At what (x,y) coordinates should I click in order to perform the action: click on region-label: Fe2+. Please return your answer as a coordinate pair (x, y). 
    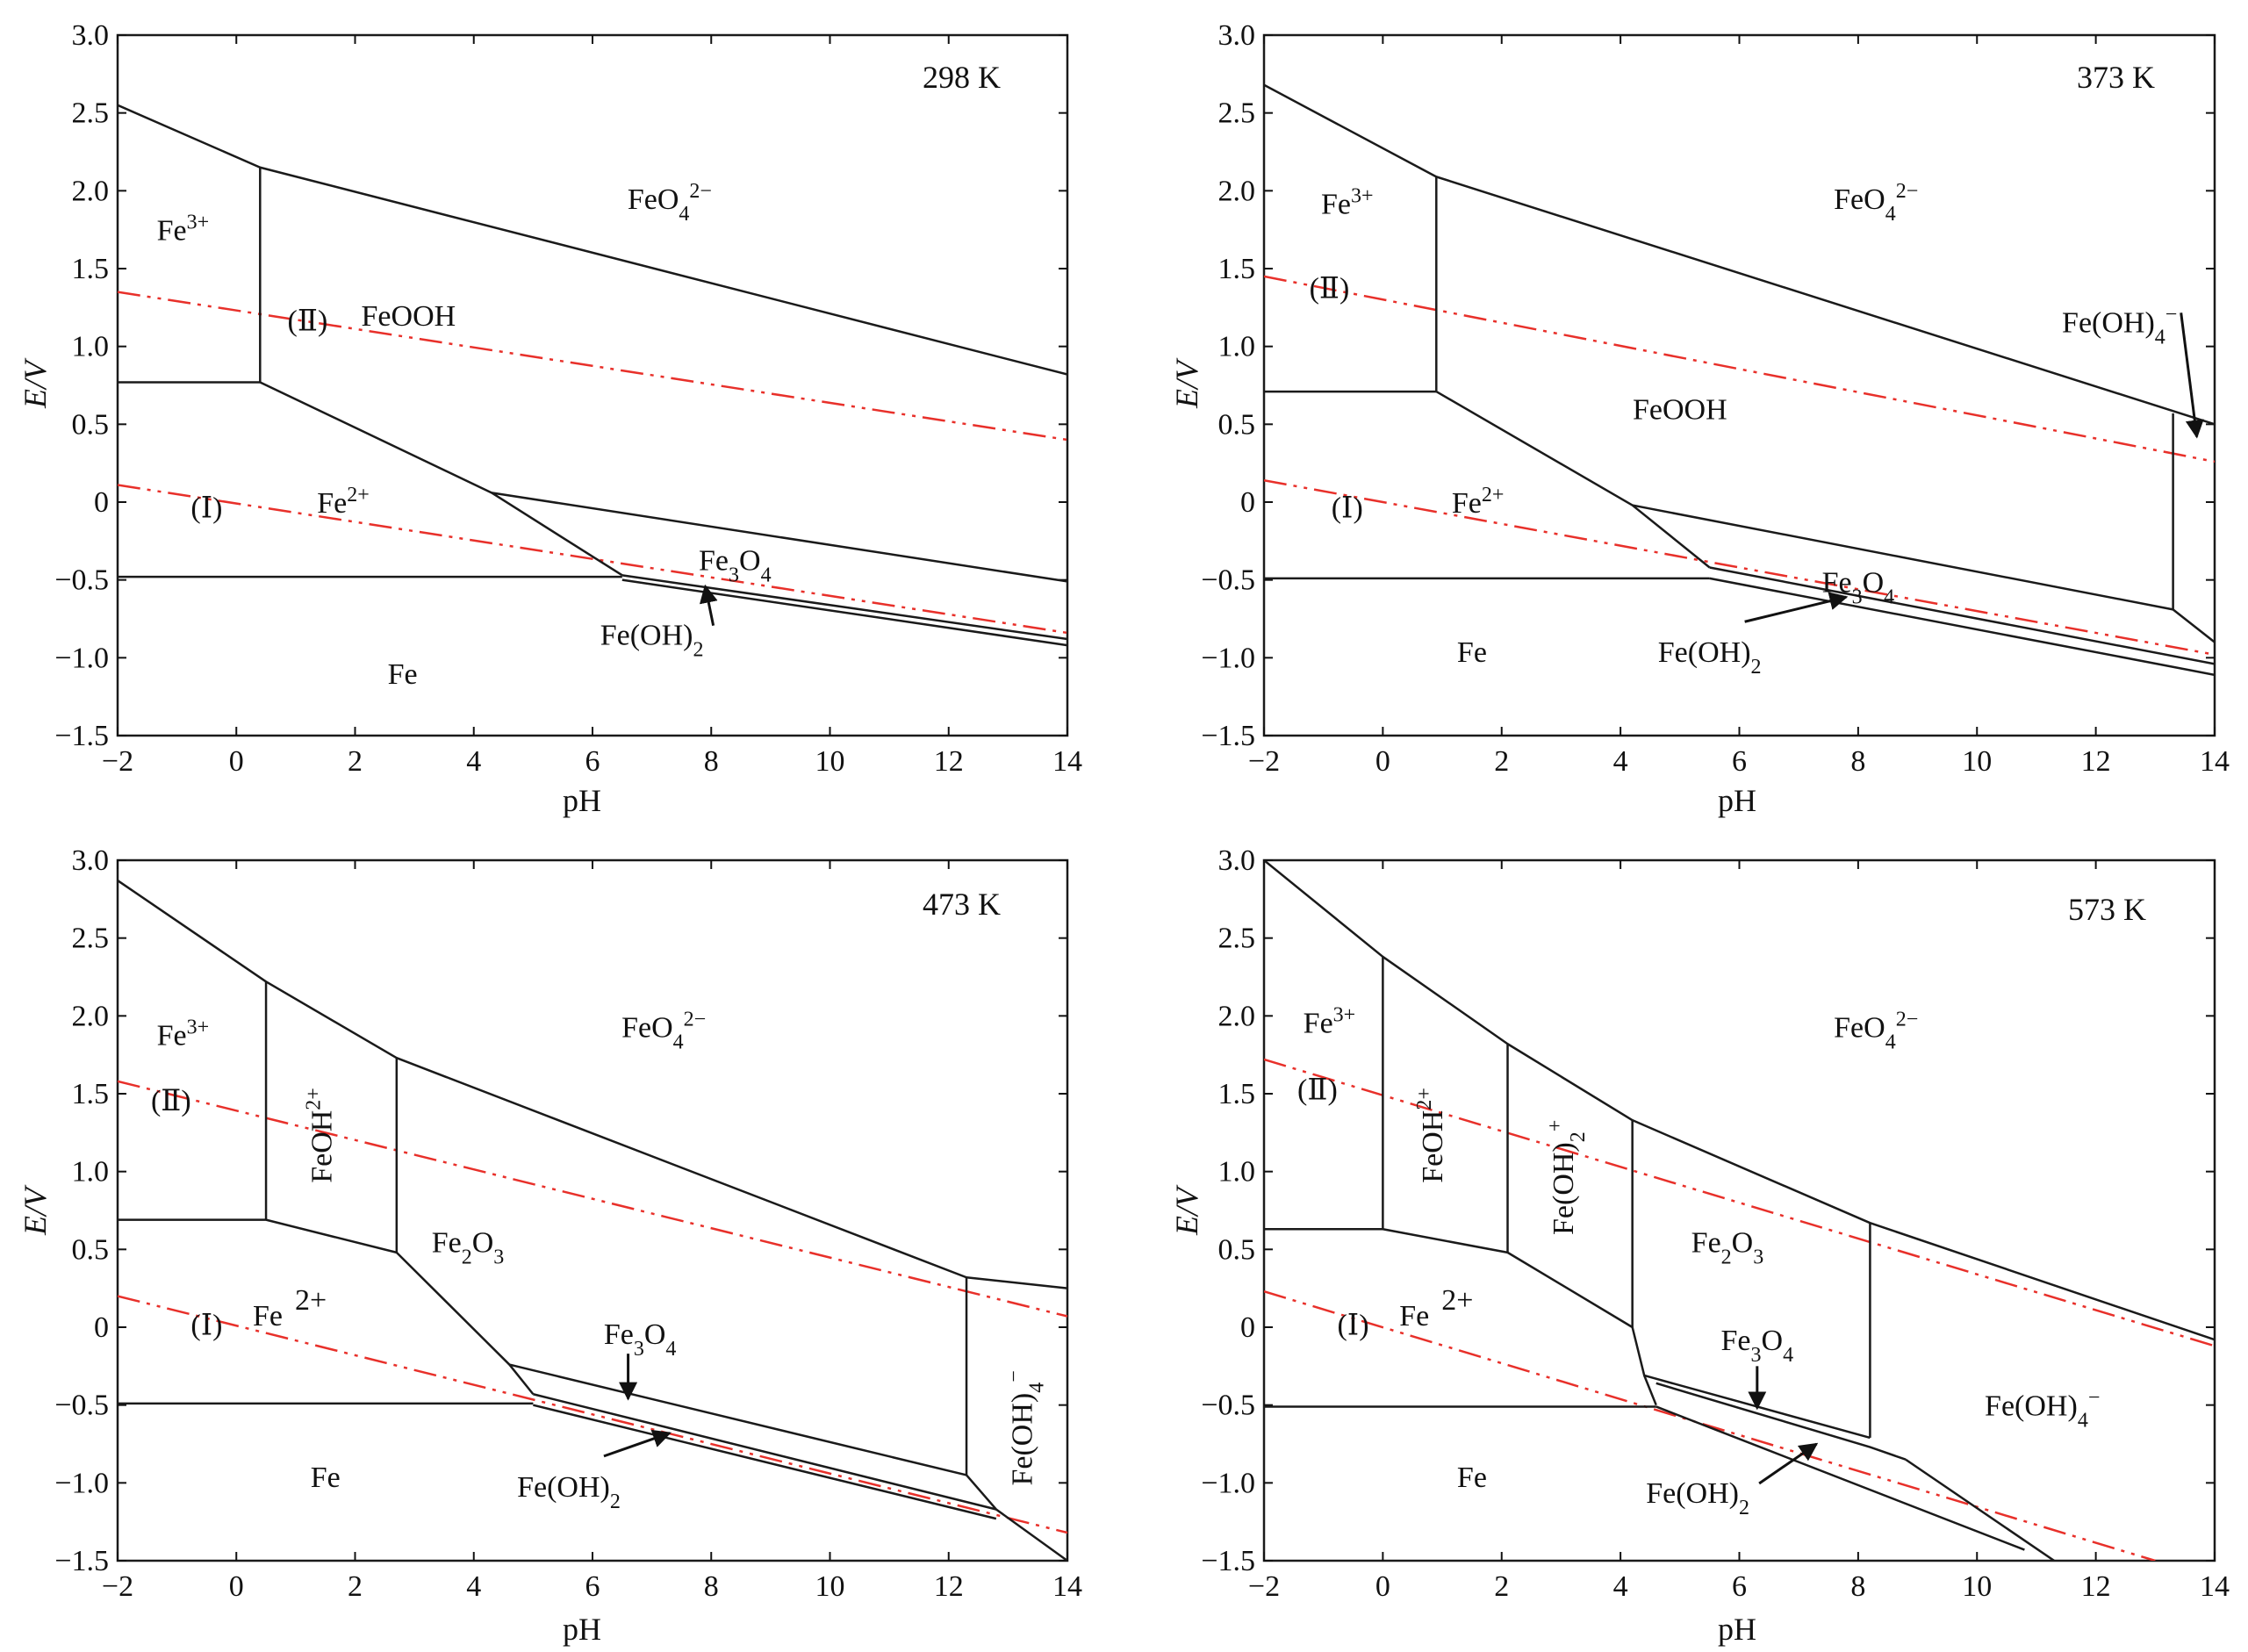
    Looking at the image, I should click on (343, 502).